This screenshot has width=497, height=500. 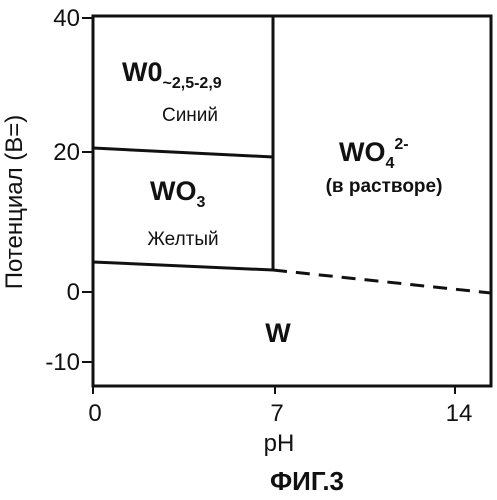 I want to click on region-wo3-caption: Желтый, so click(x=182, y=239).